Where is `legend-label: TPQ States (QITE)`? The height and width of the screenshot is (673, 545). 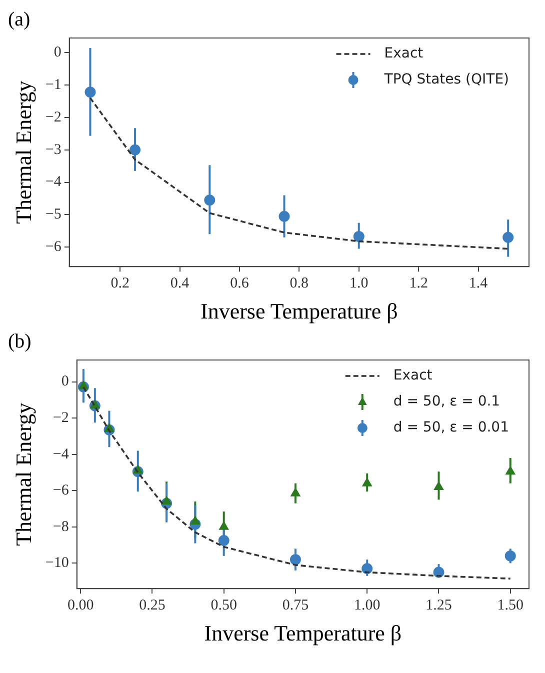 legend-label: TPQ States (QITE) is located at coordinates (446, 80).